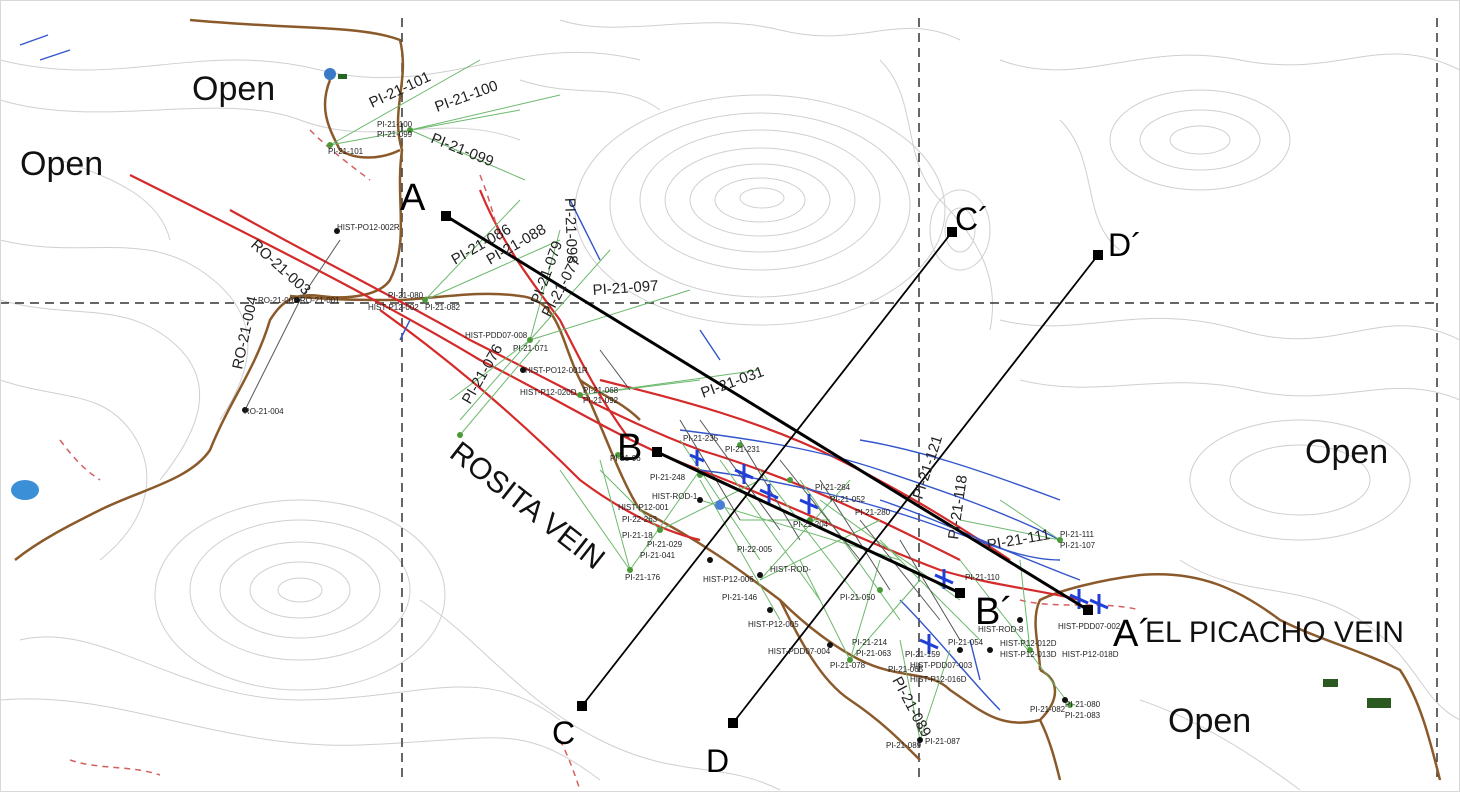  What do you see at coordinates (1089, 626) in the screenshot?
I see `drill-label-small: HIST-PDD07-002` at bounding box center [1089, 626].